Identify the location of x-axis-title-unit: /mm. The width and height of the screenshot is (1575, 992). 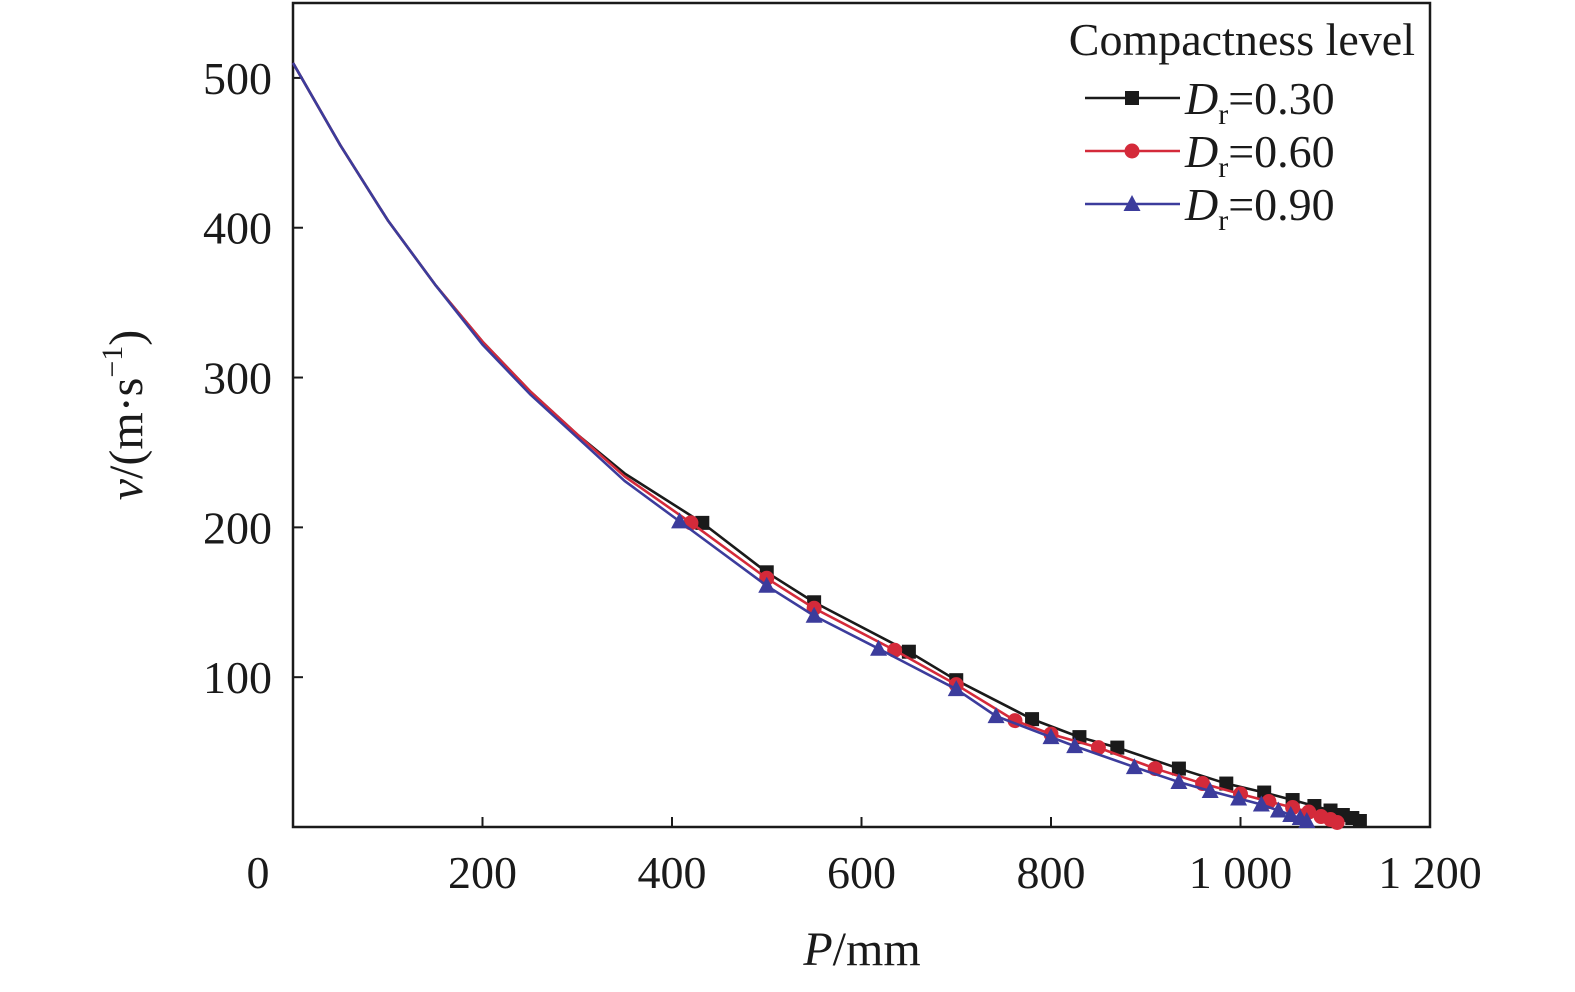
(877, 949).